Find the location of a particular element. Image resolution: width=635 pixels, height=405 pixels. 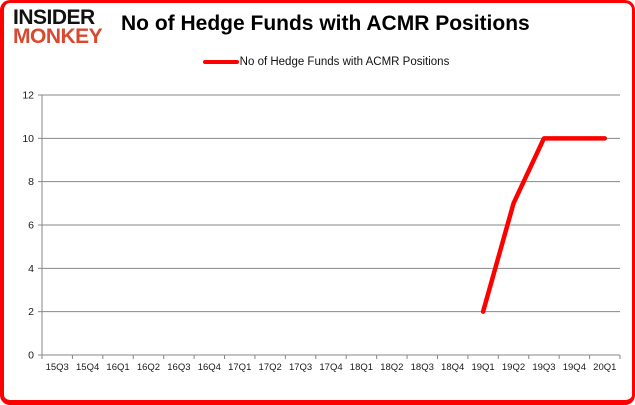

y-tick-label: 8 is located at coordinates (31, 182).